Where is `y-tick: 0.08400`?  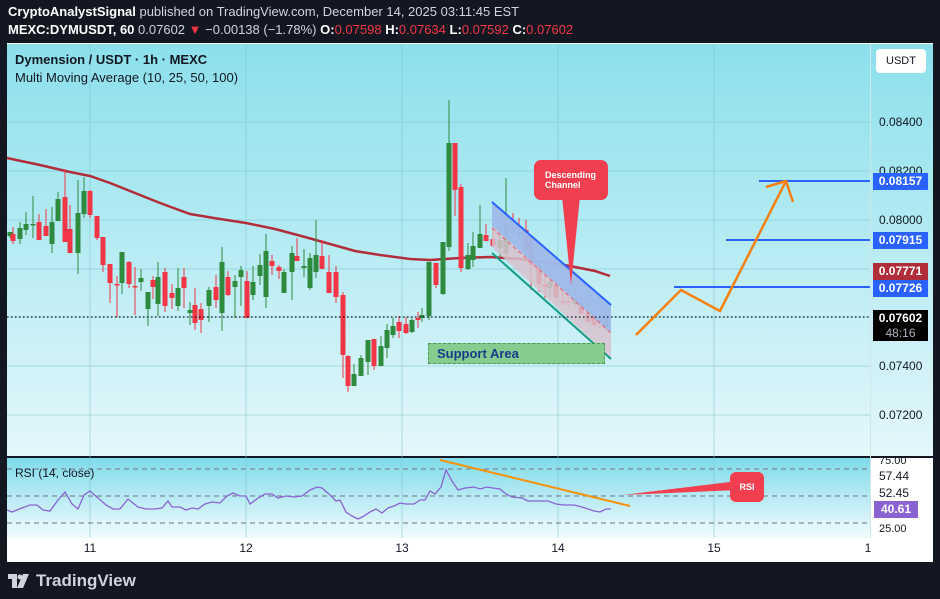
y-tick: 0.08400 is located at coordinates (901, 122).